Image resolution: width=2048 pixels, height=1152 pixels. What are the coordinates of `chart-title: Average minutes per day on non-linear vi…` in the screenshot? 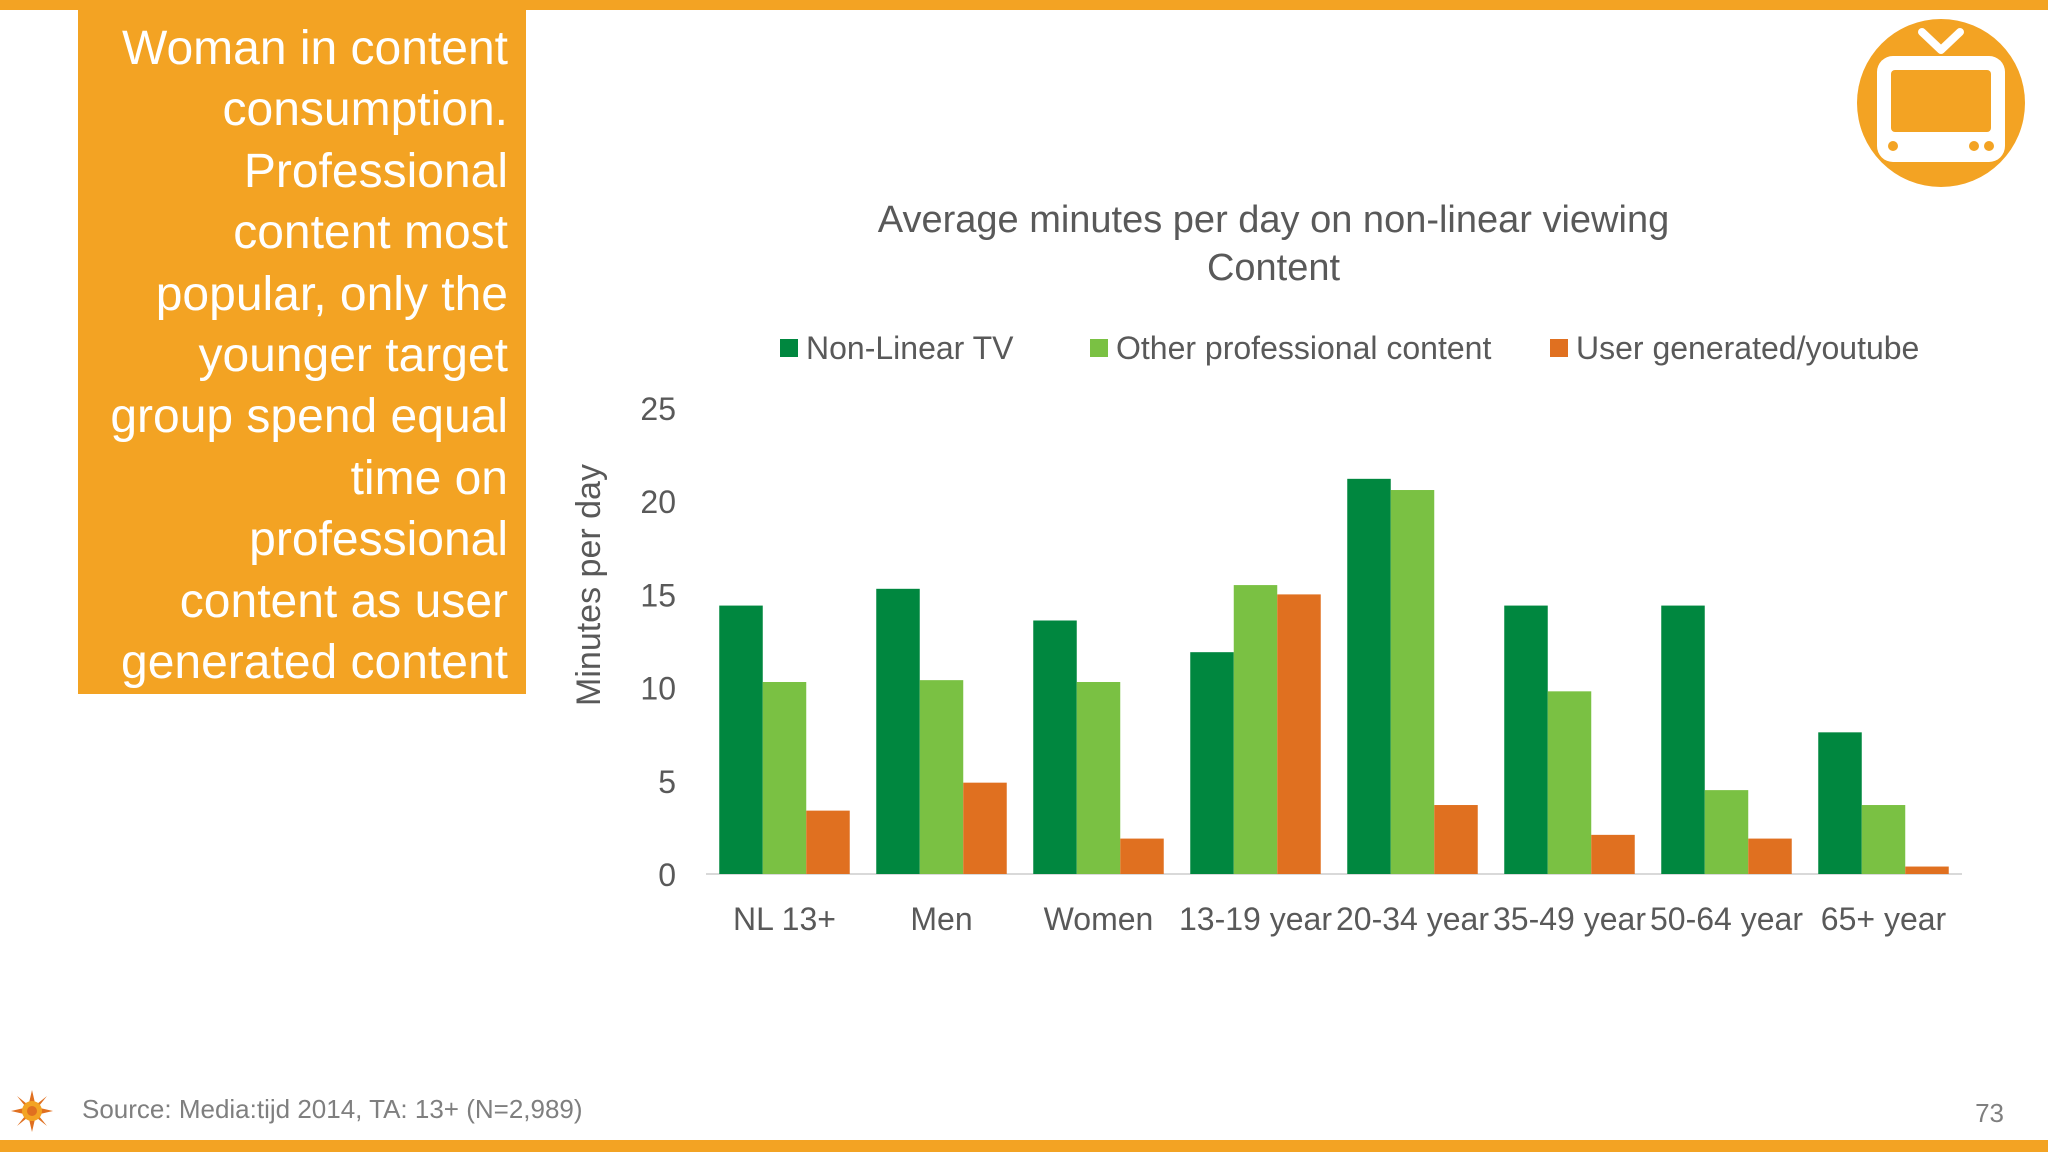 It's located at (1273, 244).